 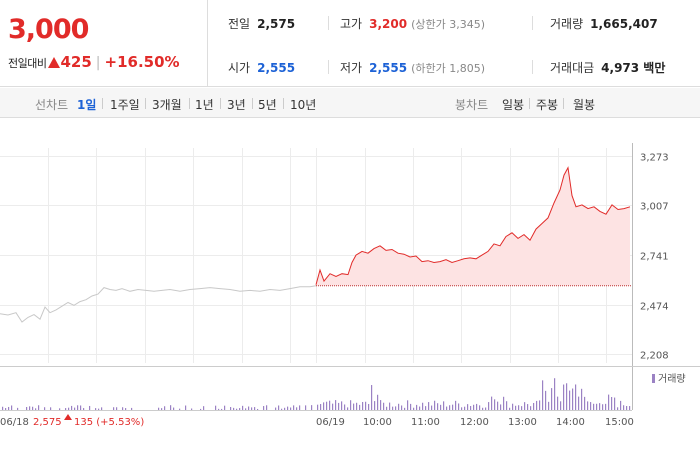 I want to click on today-price-line, so click(x=473, y=225).